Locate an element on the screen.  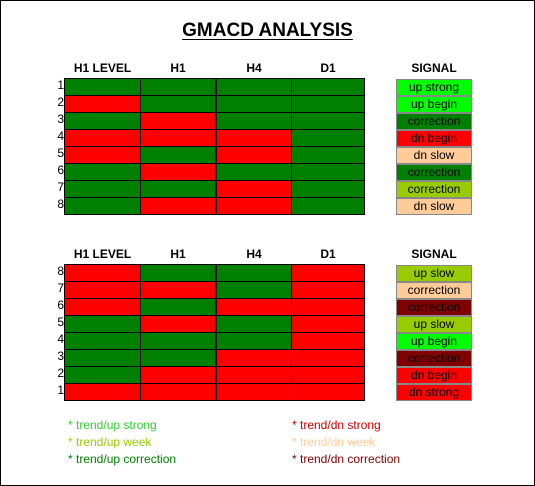
legend-item: * trend/up correction is located at coordinates (122, 459).